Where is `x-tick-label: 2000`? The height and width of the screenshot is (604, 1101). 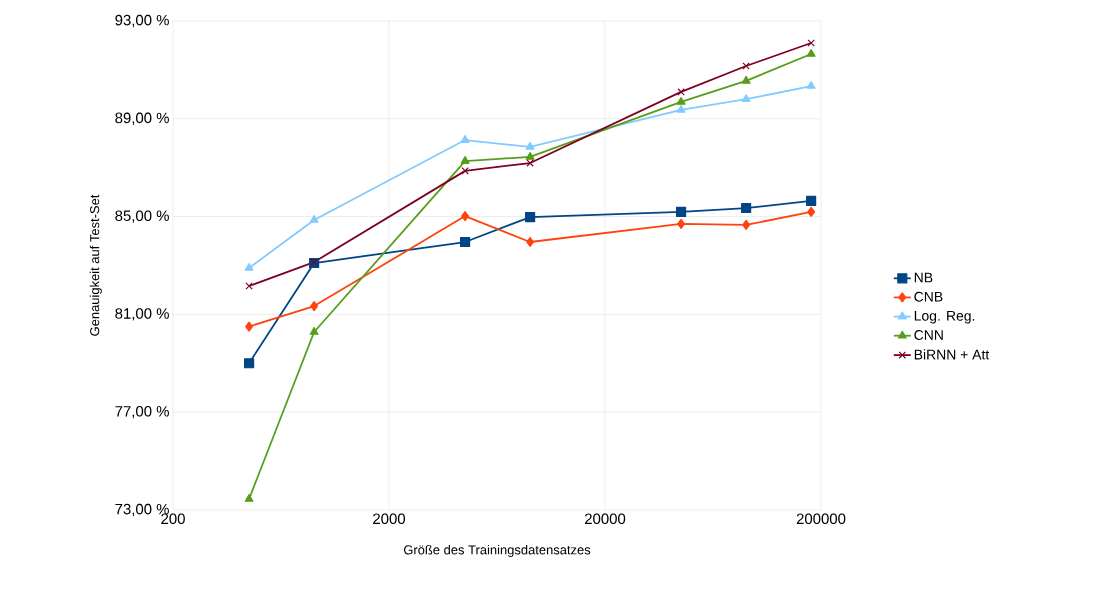
x-tick-label: 2000 is located at coordinates (389, 519).